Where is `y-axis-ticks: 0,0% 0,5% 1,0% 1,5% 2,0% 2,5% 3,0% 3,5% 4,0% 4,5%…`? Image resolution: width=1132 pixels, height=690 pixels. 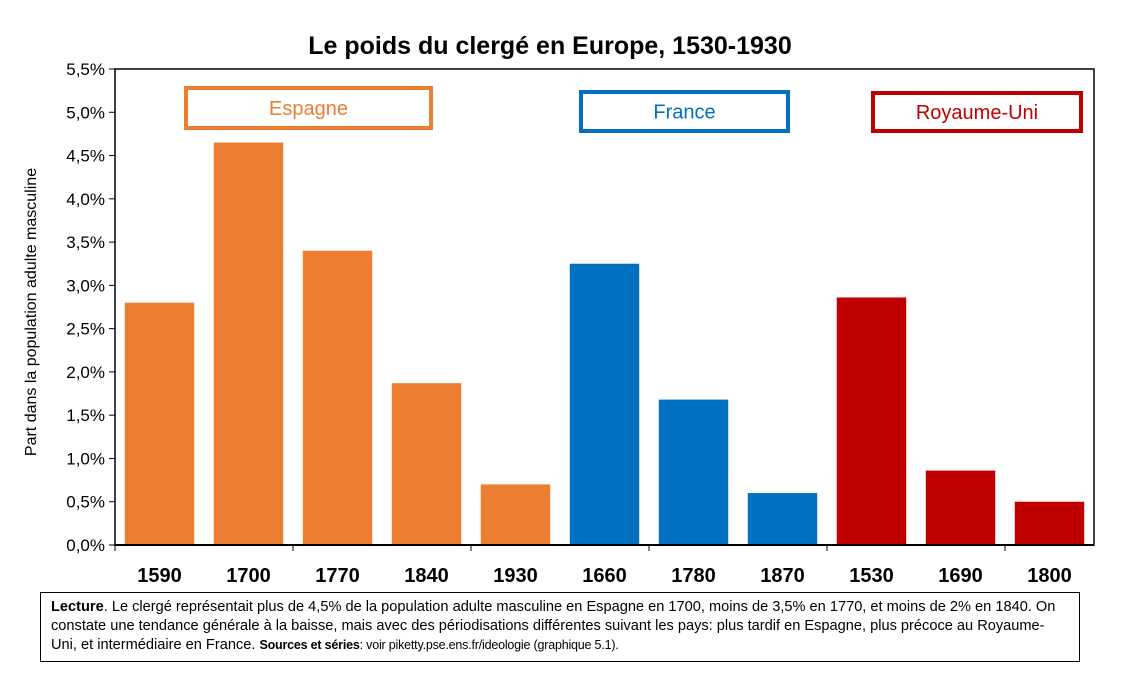 y-axis-ticks: 0,0% 0,5% 1,0% 1,5% 2,0% 2,5% 3,0% 3,5% 4,0% 4,5%… is located at coordinates (90, 307).